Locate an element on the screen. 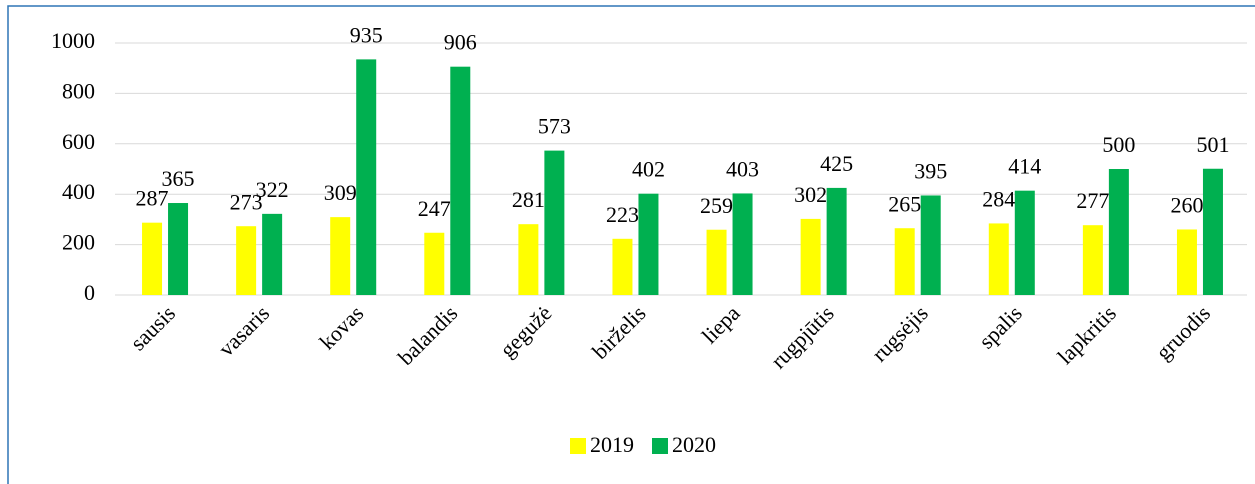 This screenshot has height=484, width=1255. y-tick-label: 1000 is located at coordinates (73, 40).